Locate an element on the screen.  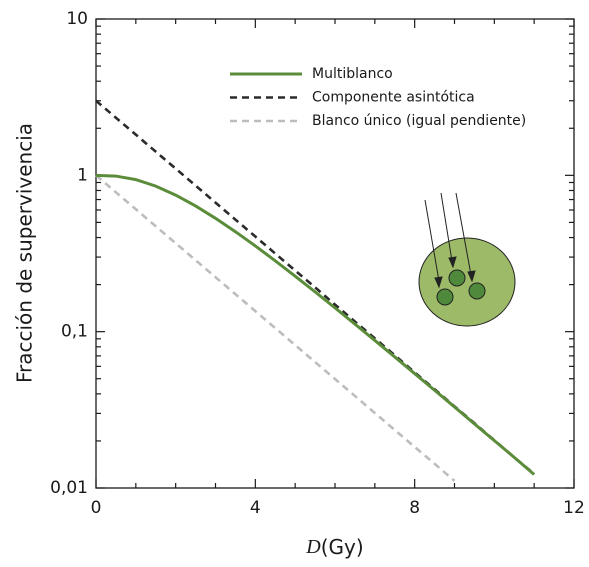
x-tick-label: 12 is located at coordinates (574, 508).